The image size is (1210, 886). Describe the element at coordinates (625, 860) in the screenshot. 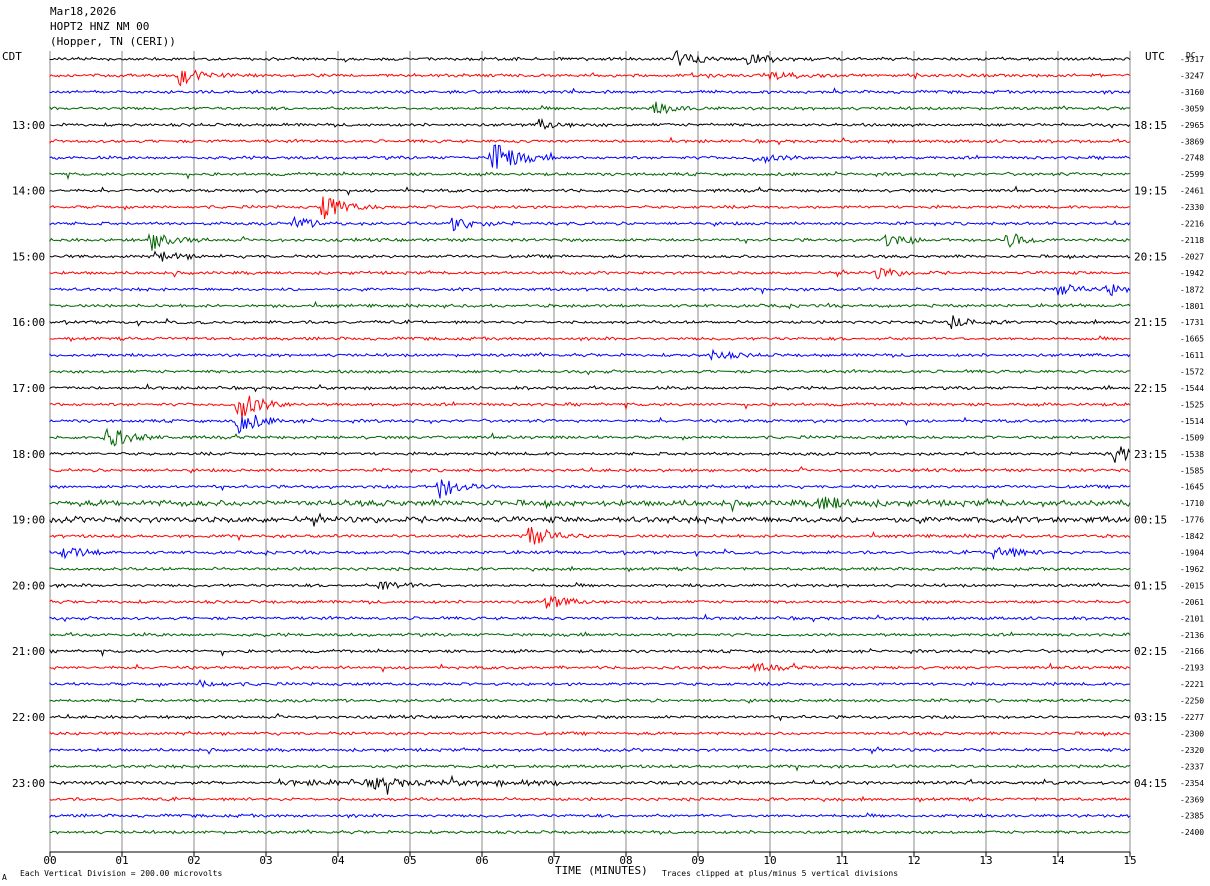

I see `x-tick-label-08: 08` at that location.